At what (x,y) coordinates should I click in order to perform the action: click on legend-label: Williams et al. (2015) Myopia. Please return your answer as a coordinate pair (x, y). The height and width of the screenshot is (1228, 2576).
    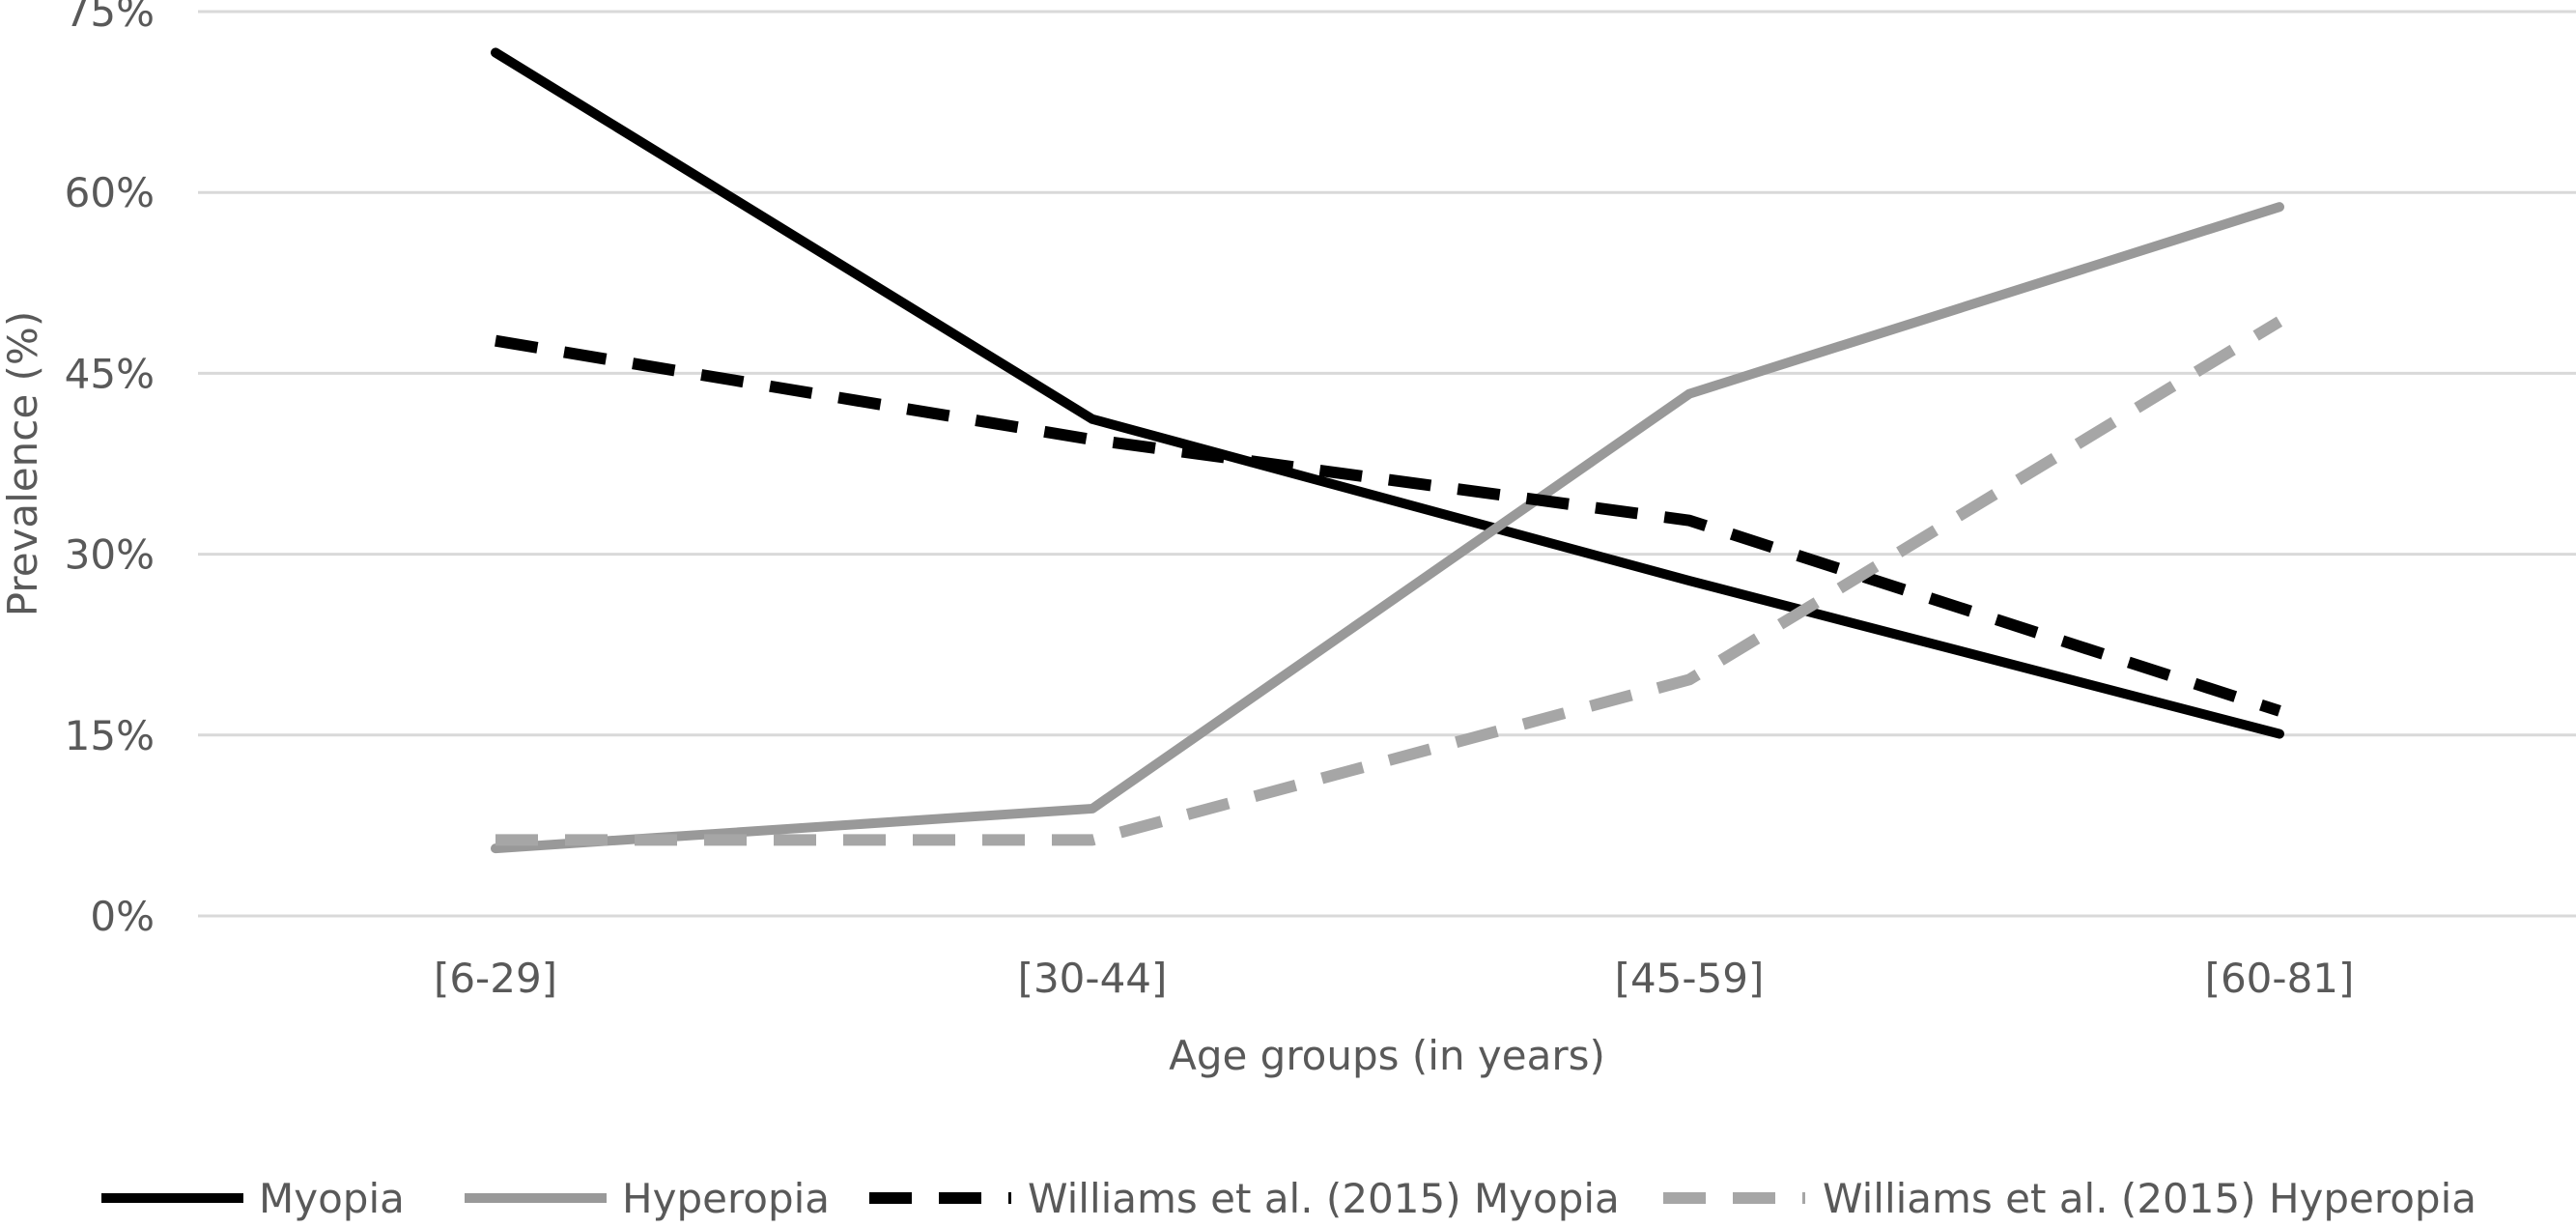
    Looking at the image, I should click on (1324, 1198).